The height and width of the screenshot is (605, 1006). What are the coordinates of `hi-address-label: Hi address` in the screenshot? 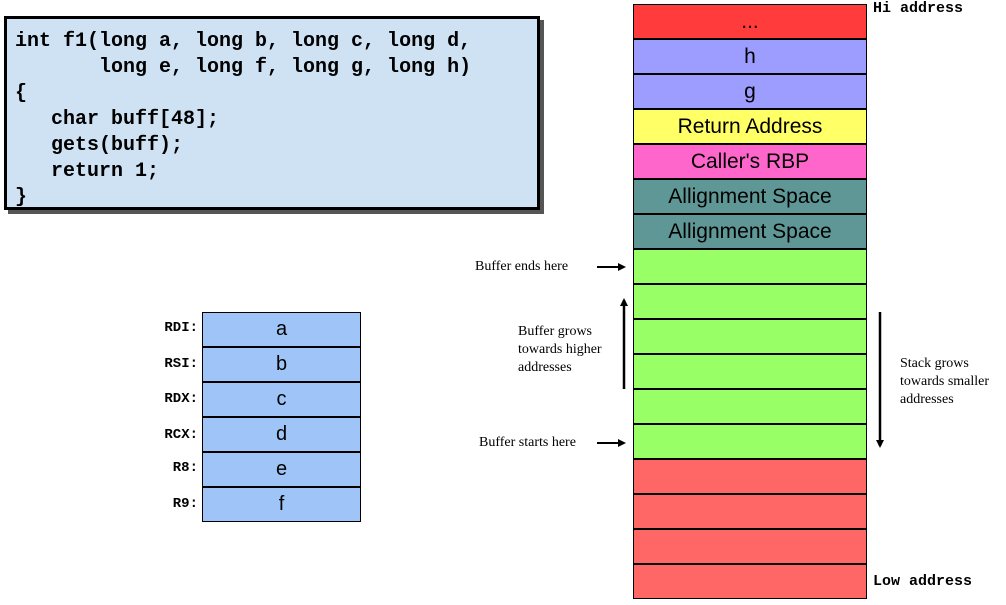 It's located at (918, 8).